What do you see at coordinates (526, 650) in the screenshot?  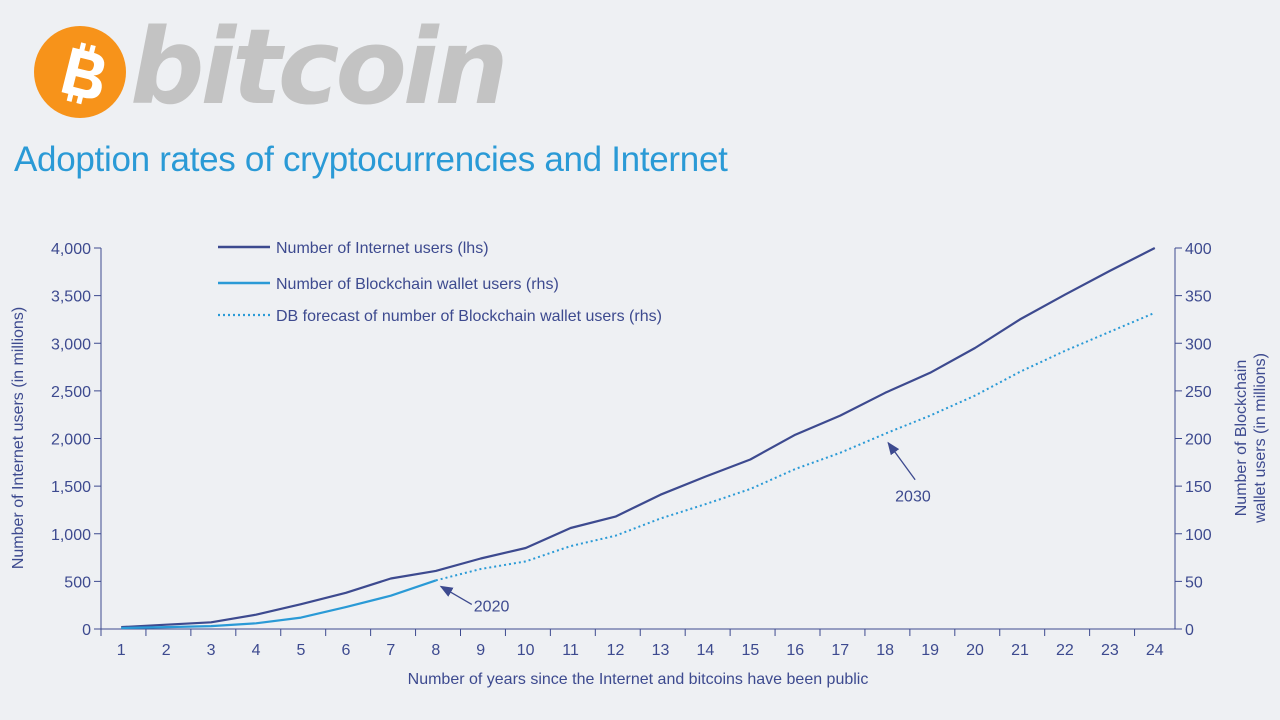 I see `x-tick-label: 10` at bounding box center [526, 650].